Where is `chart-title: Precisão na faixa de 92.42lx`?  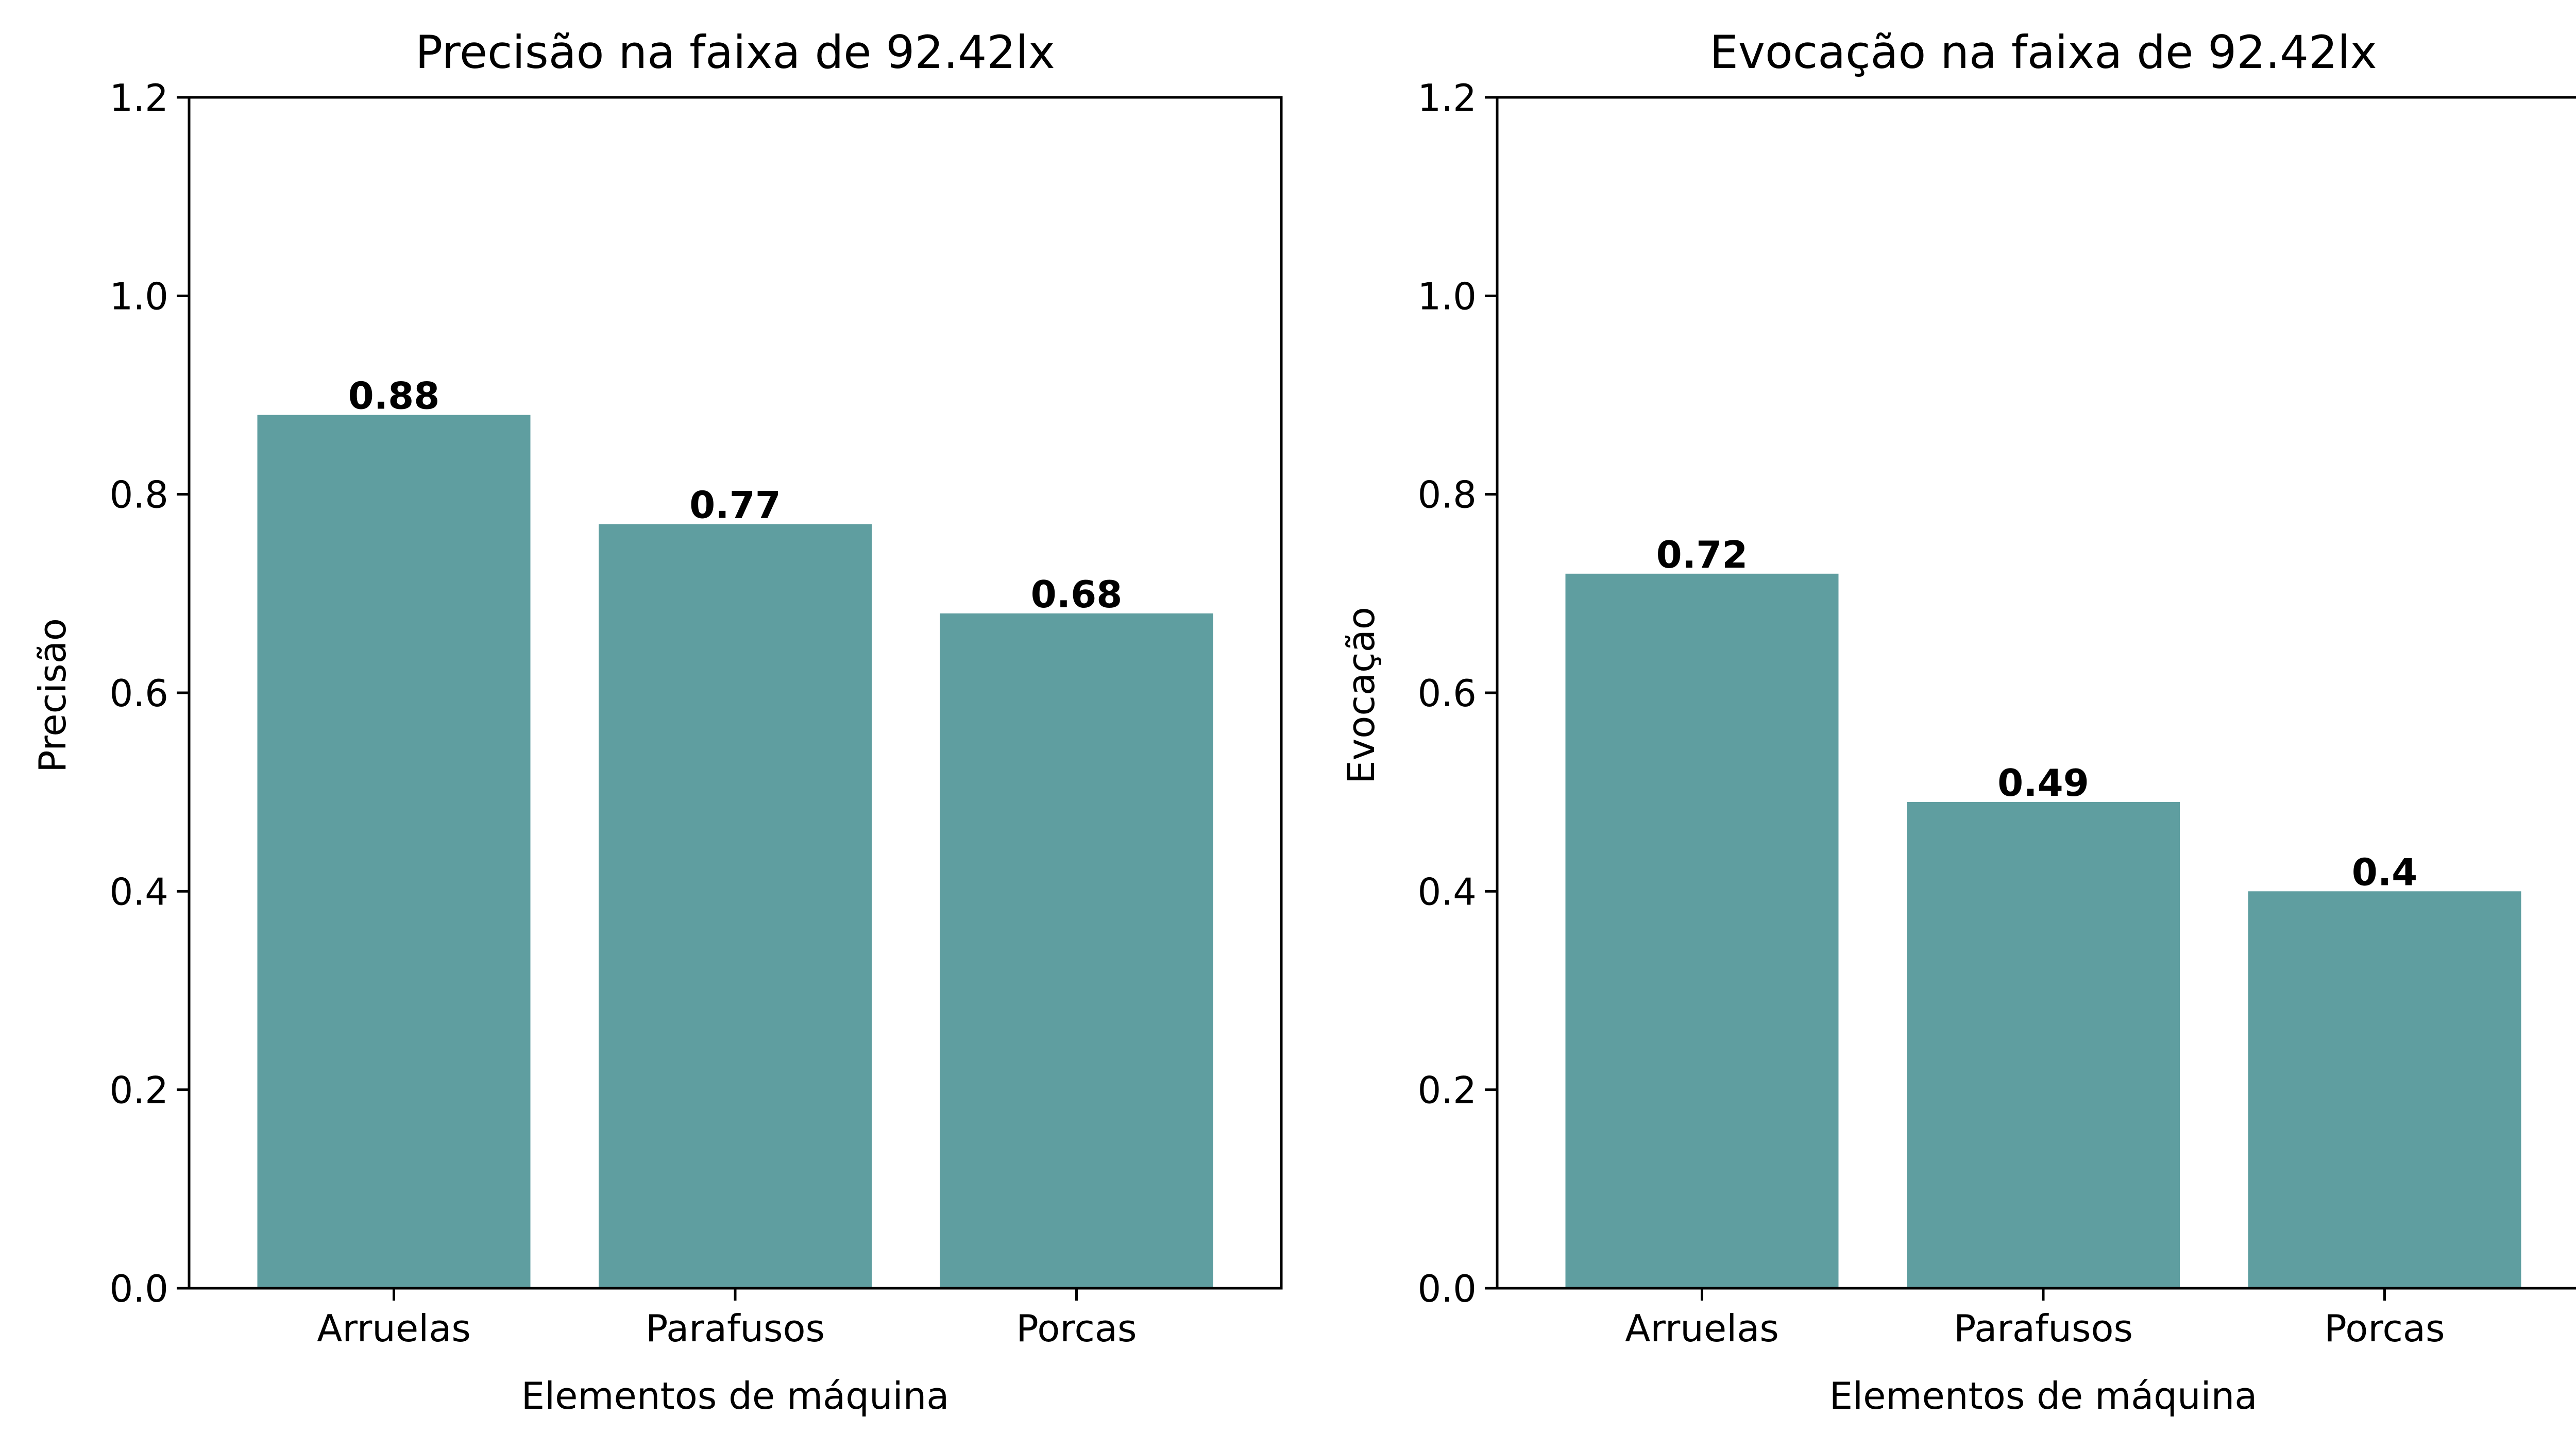
chart-title: Precisão na faixa de 92.42lx is located at coordinates (735, 52).